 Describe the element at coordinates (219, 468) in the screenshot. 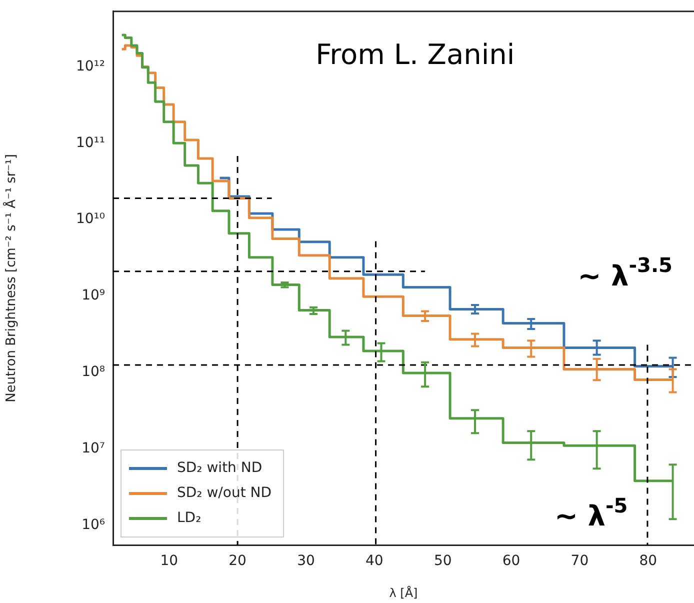

I see `legend-label: SD₂ with ND` at that location.